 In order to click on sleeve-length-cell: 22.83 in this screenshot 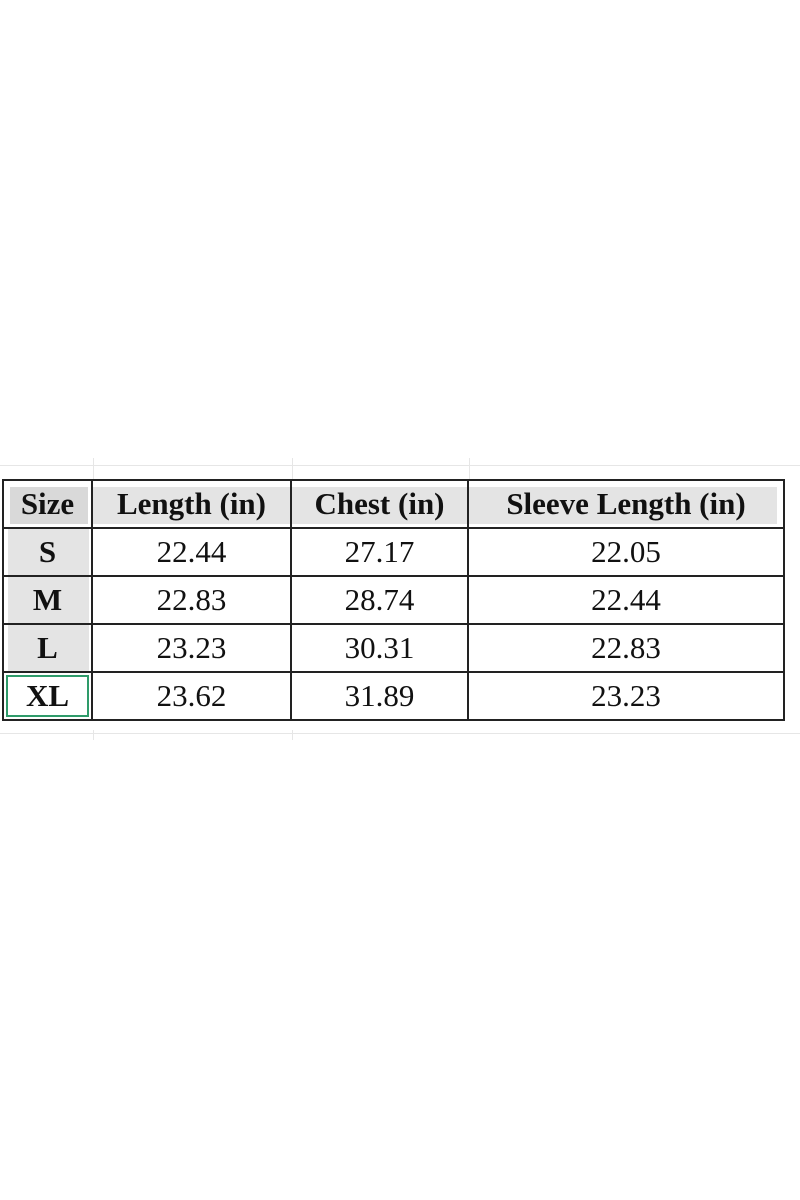, I will do `click(626, 648)`.